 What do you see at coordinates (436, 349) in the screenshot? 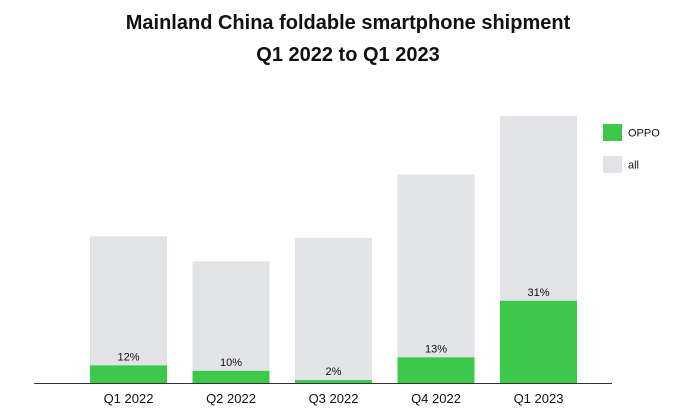
I see `data-label-4: 13%` at bounding box center [436, 349].